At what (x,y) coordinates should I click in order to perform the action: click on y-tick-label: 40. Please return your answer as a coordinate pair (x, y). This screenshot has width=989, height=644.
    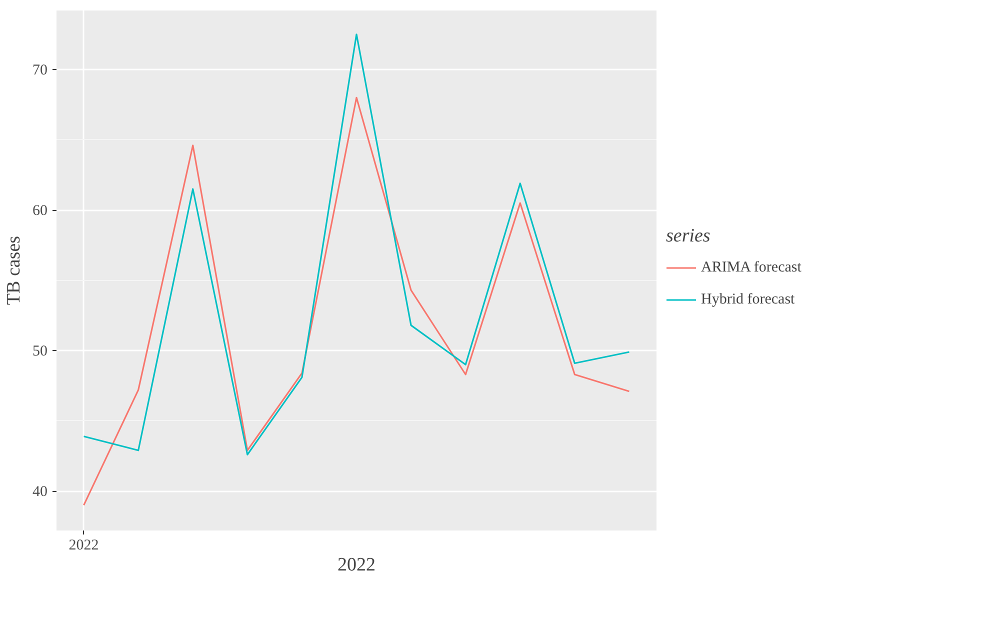
    Looking at the image, I should click on (40, 492).